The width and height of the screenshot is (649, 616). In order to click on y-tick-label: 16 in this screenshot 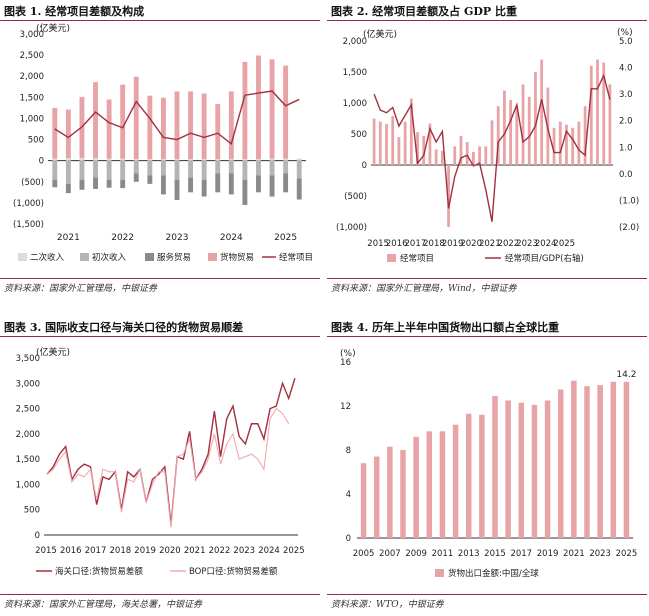, I will do `click(345, 363)`.